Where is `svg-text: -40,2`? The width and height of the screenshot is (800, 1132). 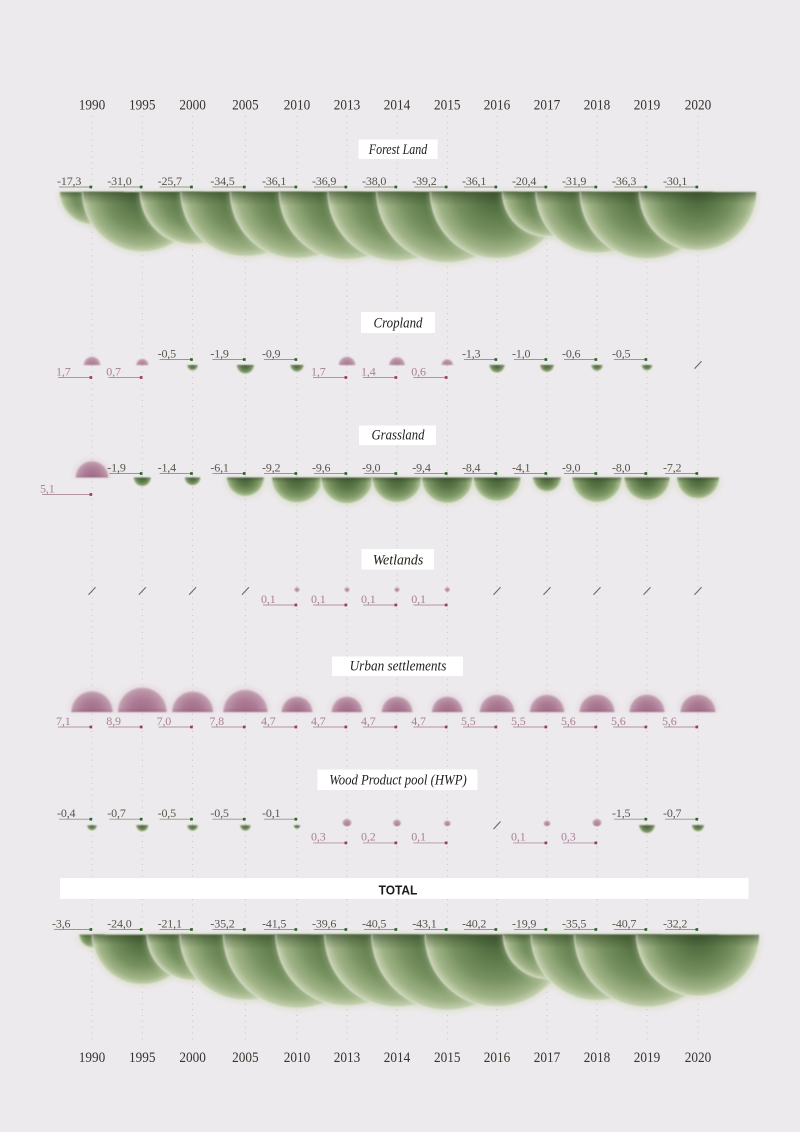 svg-text: -40,2 is located at coordinates (474, 923).